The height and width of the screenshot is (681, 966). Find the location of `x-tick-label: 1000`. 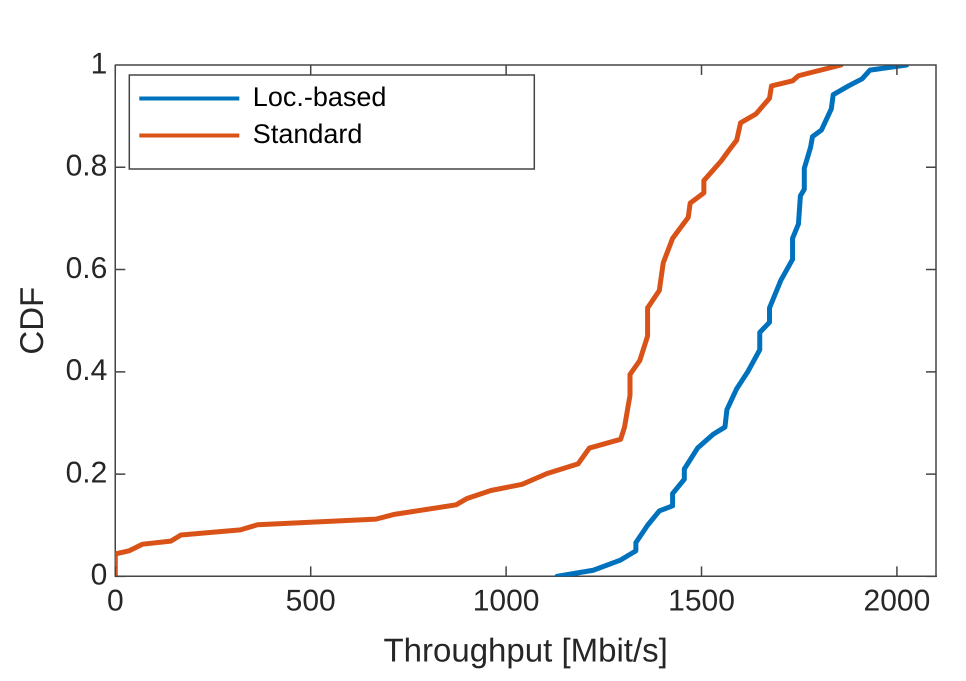

x-tick-label: 1000 is located at coordinates (506, 601).